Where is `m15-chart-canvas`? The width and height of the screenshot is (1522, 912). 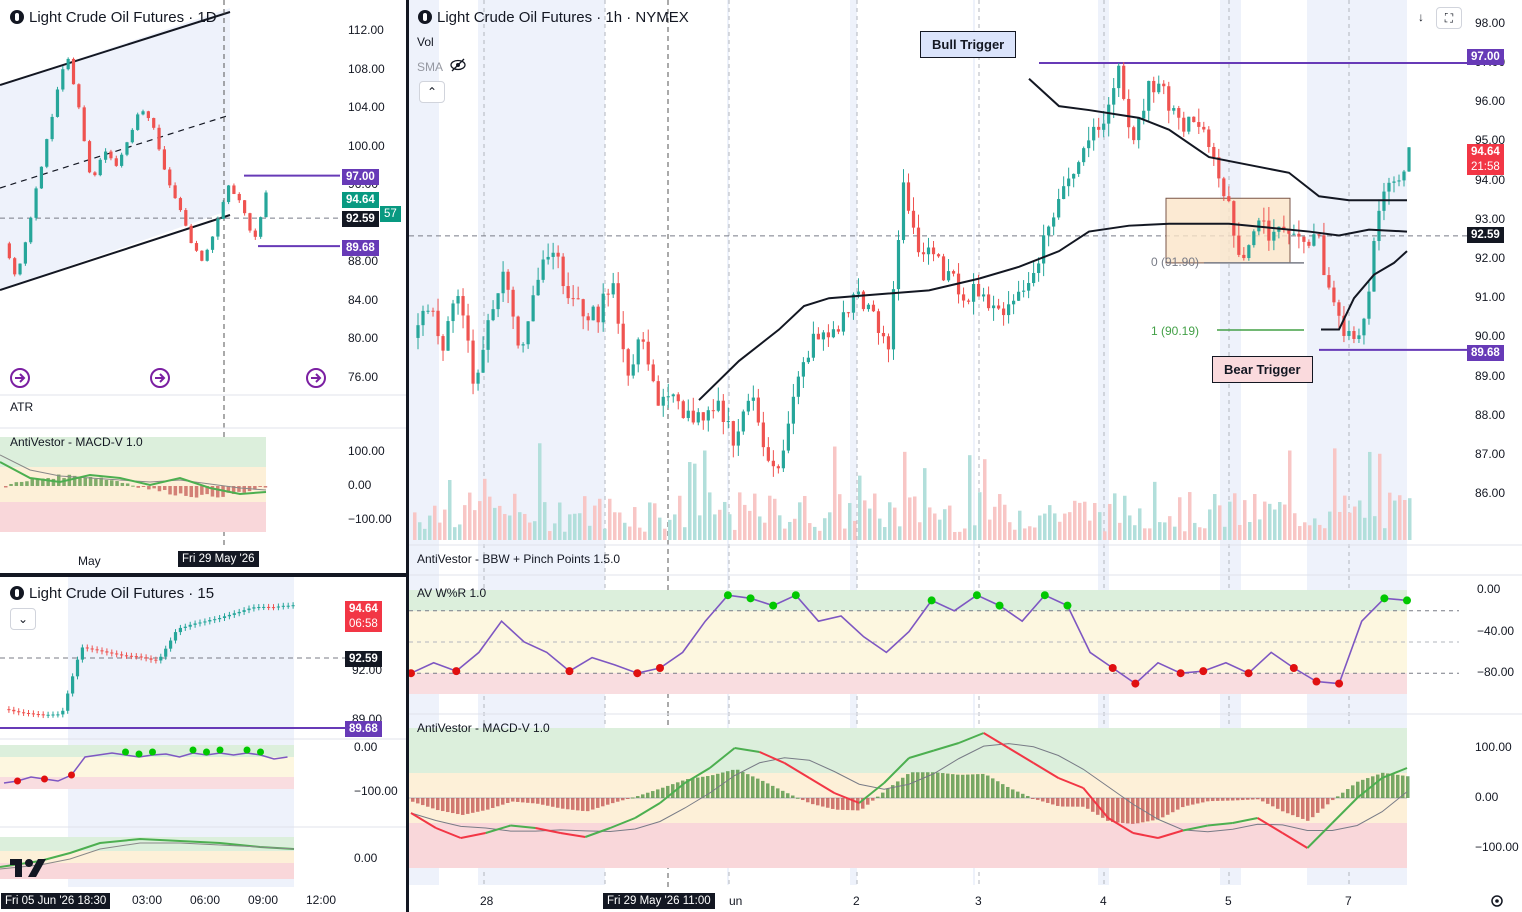 m15-chart-canvas is located at coordinates (203, 744).